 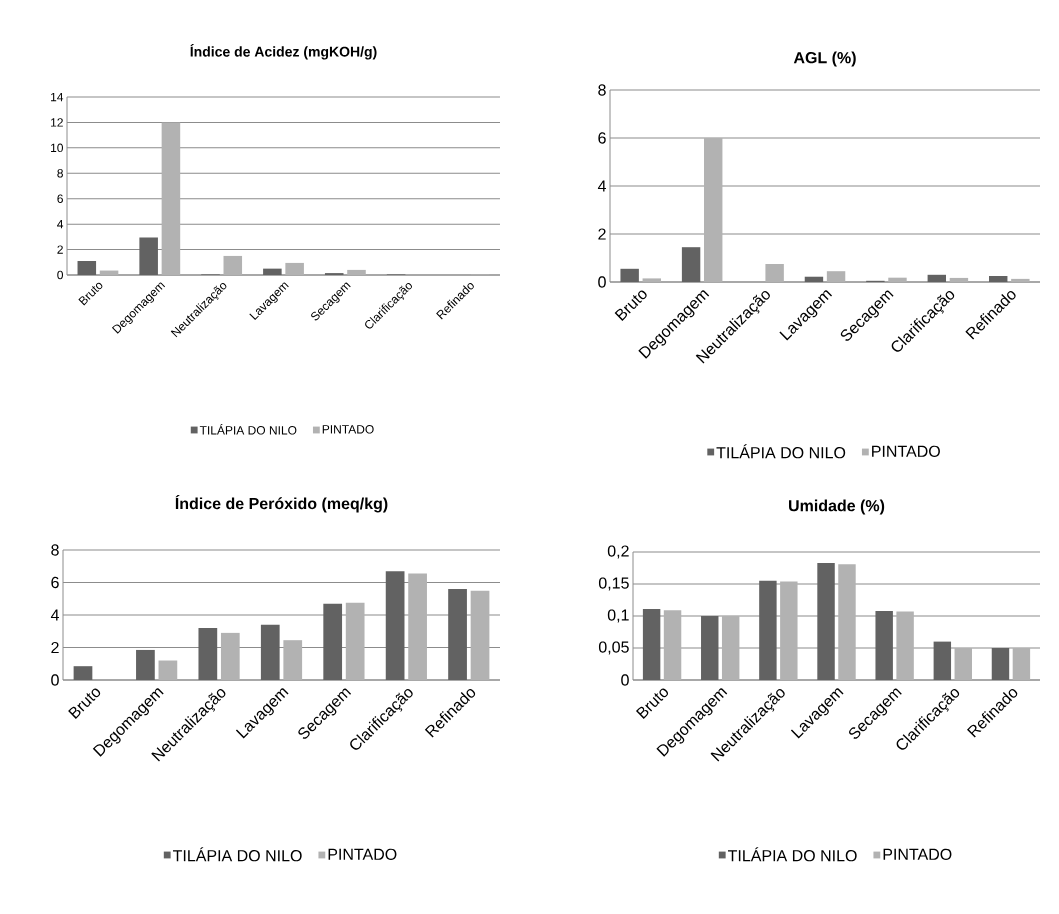 I want to click on y-tick-label: 0,05, so click(x=613, y=648).